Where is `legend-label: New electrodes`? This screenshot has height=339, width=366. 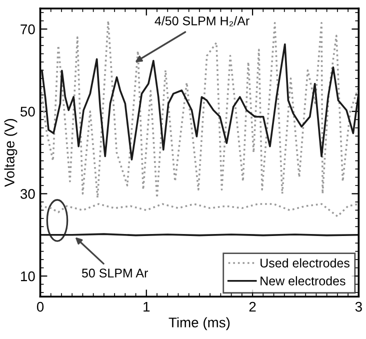 legend-label: New electrodes is located at coordinates (303, 281).